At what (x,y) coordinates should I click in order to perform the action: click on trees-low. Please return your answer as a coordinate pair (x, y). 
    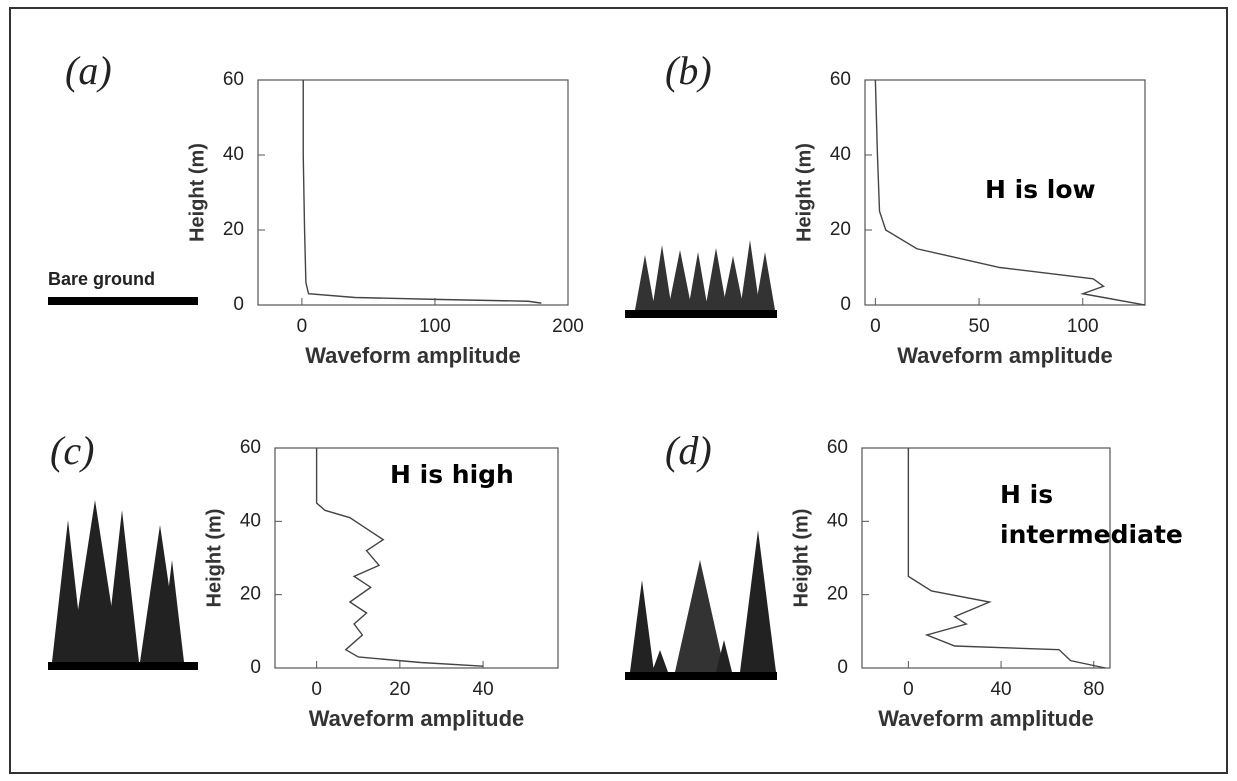
    Looking at the image, I should click on (705, 275).